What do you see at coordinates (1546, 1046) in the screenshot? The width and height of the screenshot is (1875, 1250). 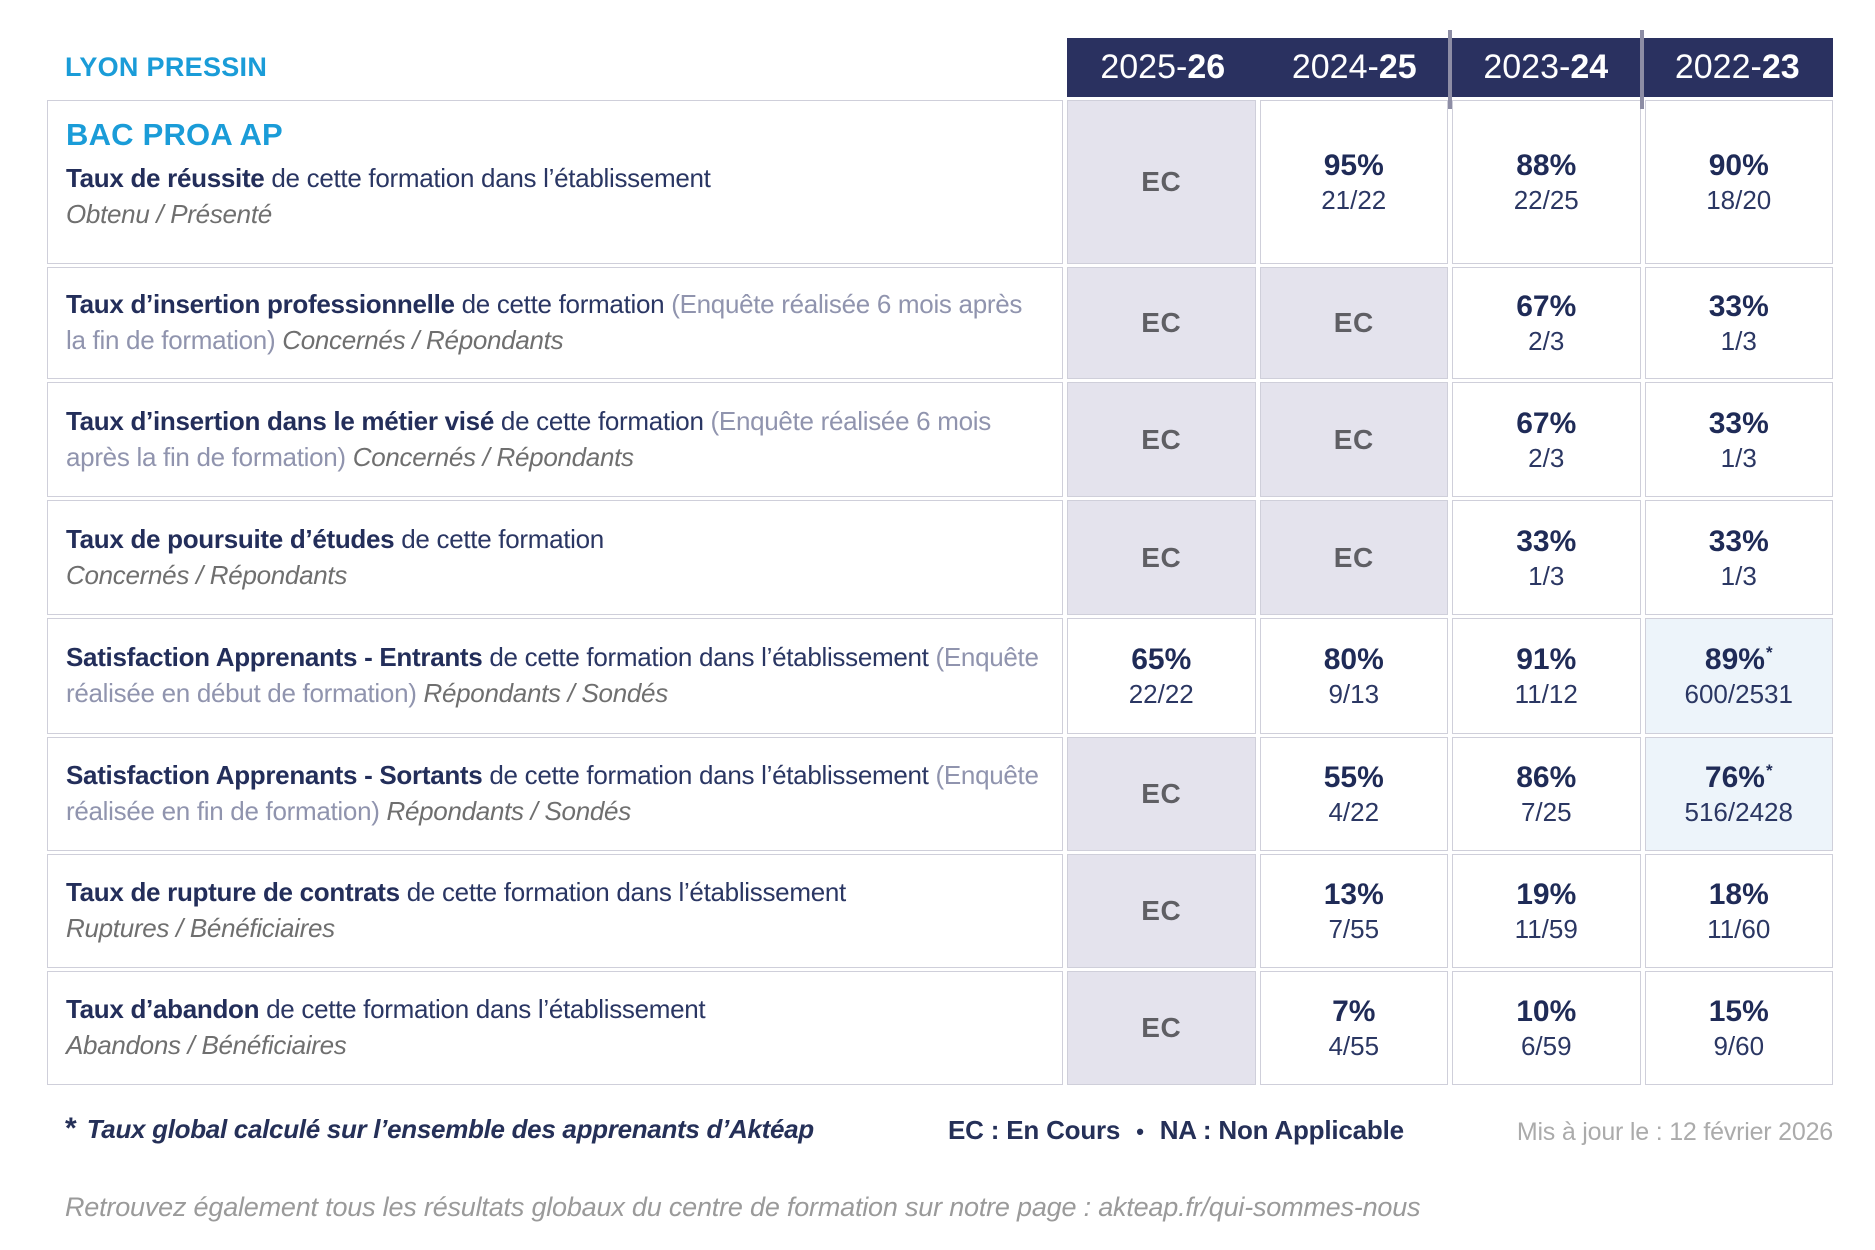 I see `fraction-value: 6/59` at bounding box center [1546, 1046].